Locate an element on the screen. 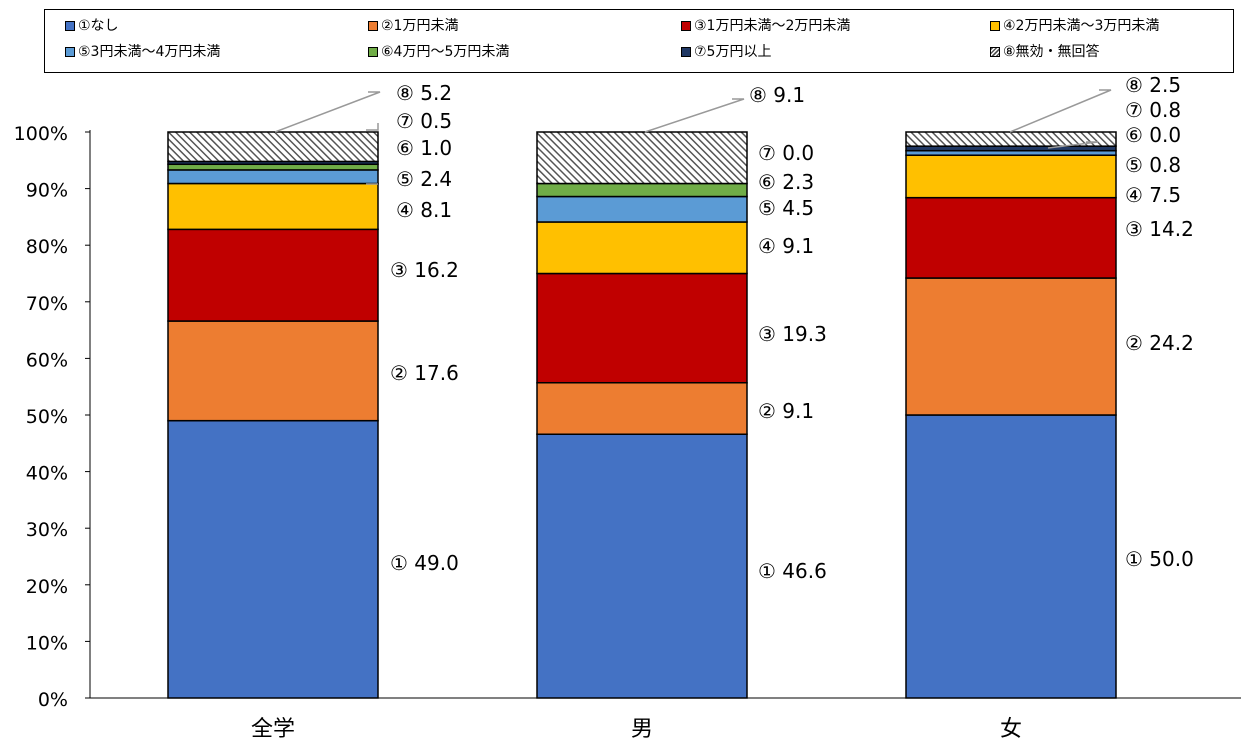 The height and width of the screenshot is (743, 1241). legend-item: ④2万円未満～3万円未満 is located at coordinates (1074, 26).